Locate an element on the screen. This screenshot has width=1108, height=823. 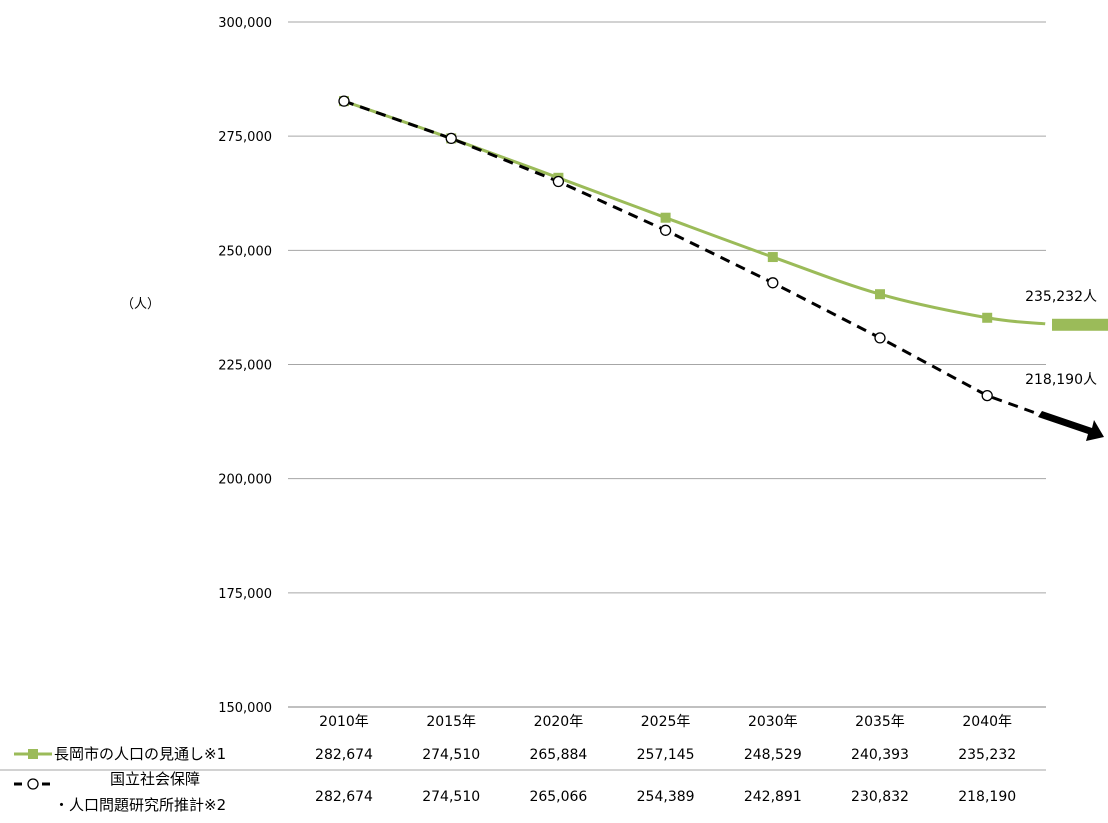
table-cell: 240,393 is located at coordinates (880, 755).